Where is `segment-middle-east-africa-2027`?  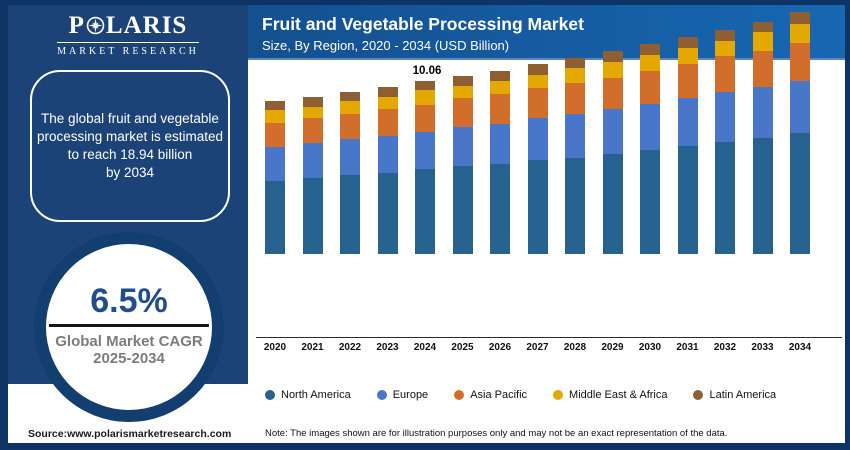
segment-middle-east-africa-2027 is located at coordinates (537, 81).